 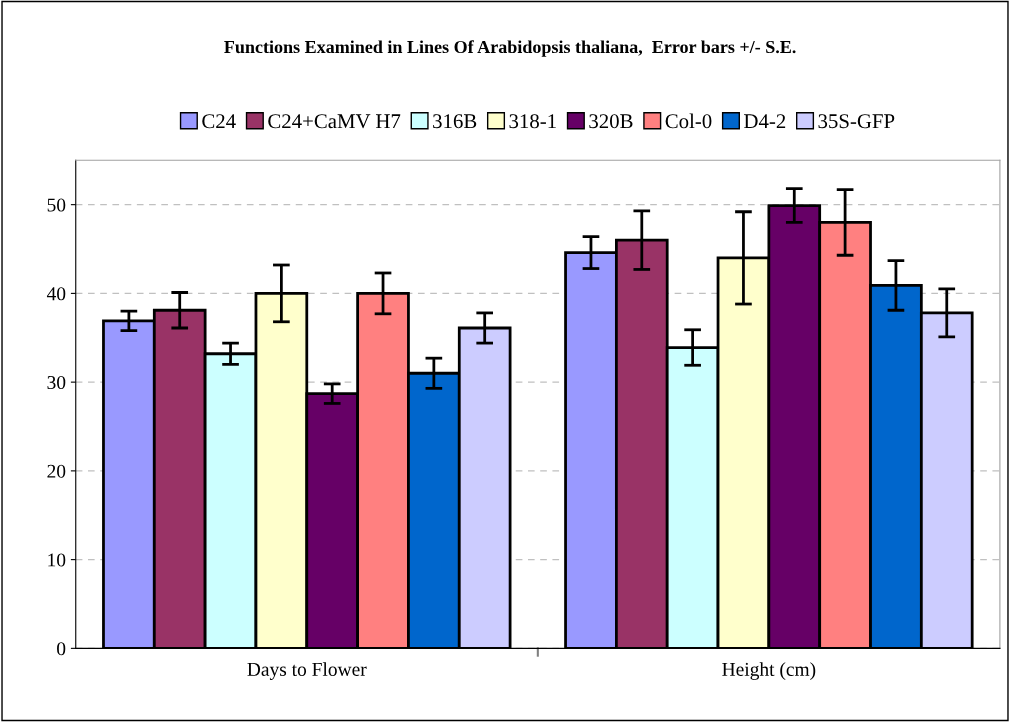 I want to click on x-tick-label: Days to Flower, so click(x=307, y=671).